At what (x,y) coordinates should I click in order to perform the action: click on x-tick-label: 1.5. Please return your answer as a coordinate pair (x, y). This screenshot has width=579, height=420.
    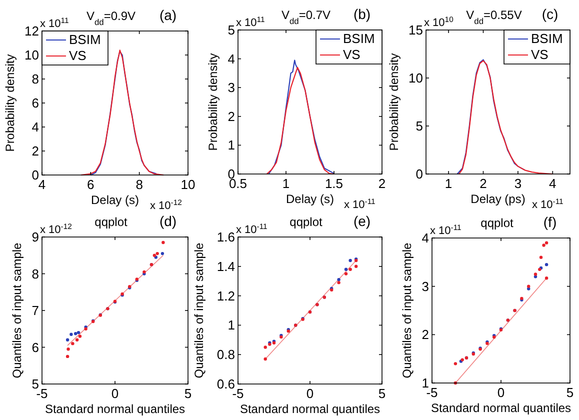
    Looking at the image, I should click on (334, 183).